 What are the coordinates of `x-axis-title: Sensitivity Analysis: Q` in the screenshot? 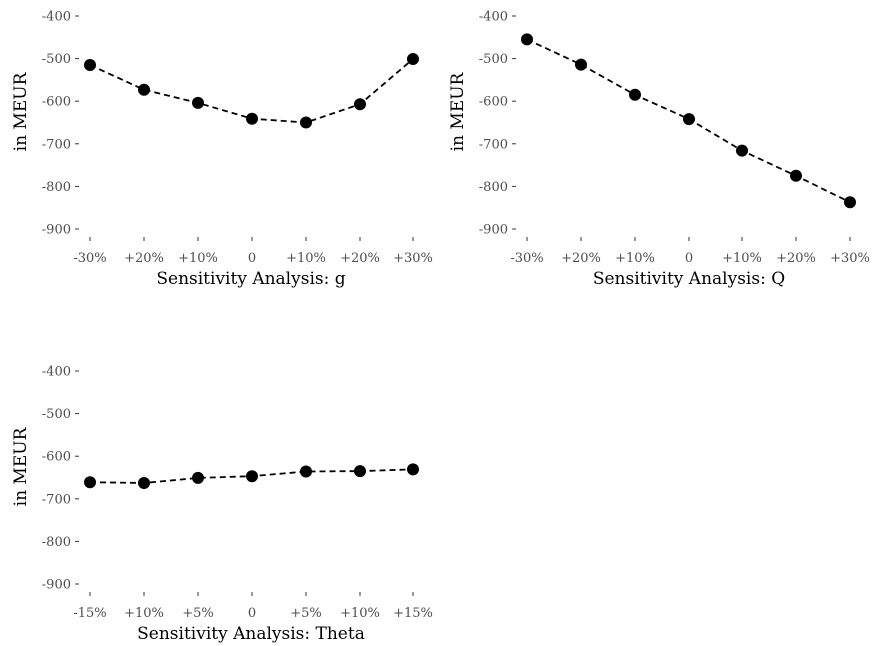 It's located at (689, 279).